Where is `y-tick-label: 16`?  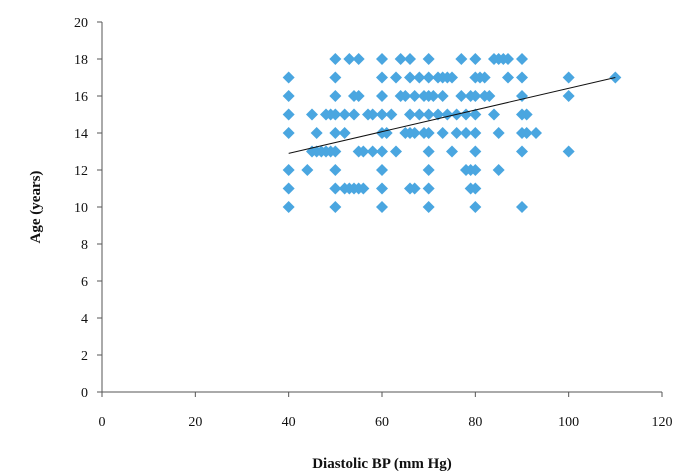
y-tick-label: 16 is located at coordinates (81, 97).